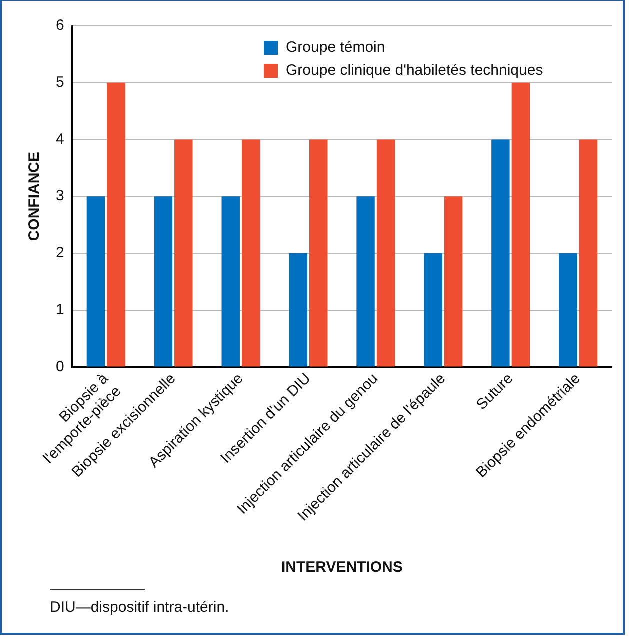  I want to click on y-tick-label: 2, so click(60, 253).